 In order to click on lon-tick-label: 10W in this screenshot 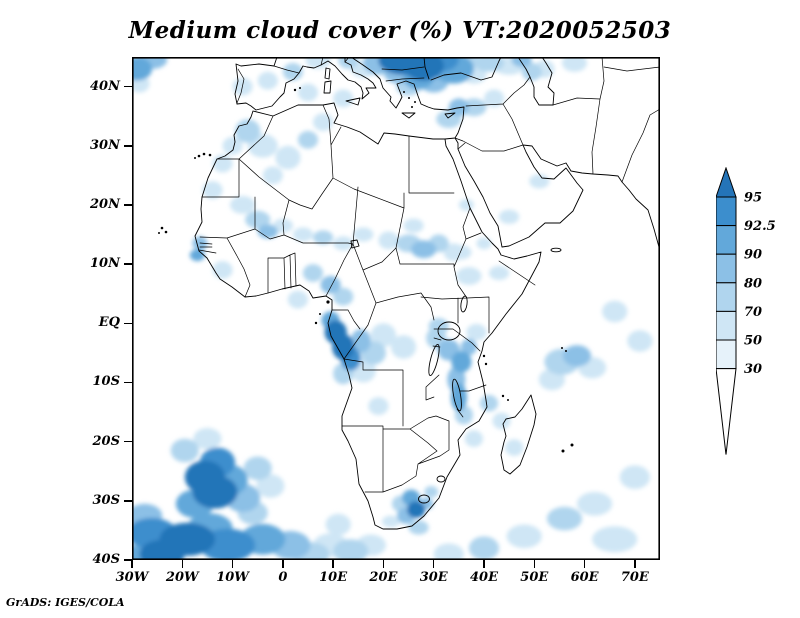, I will do `click(232, 577)`.